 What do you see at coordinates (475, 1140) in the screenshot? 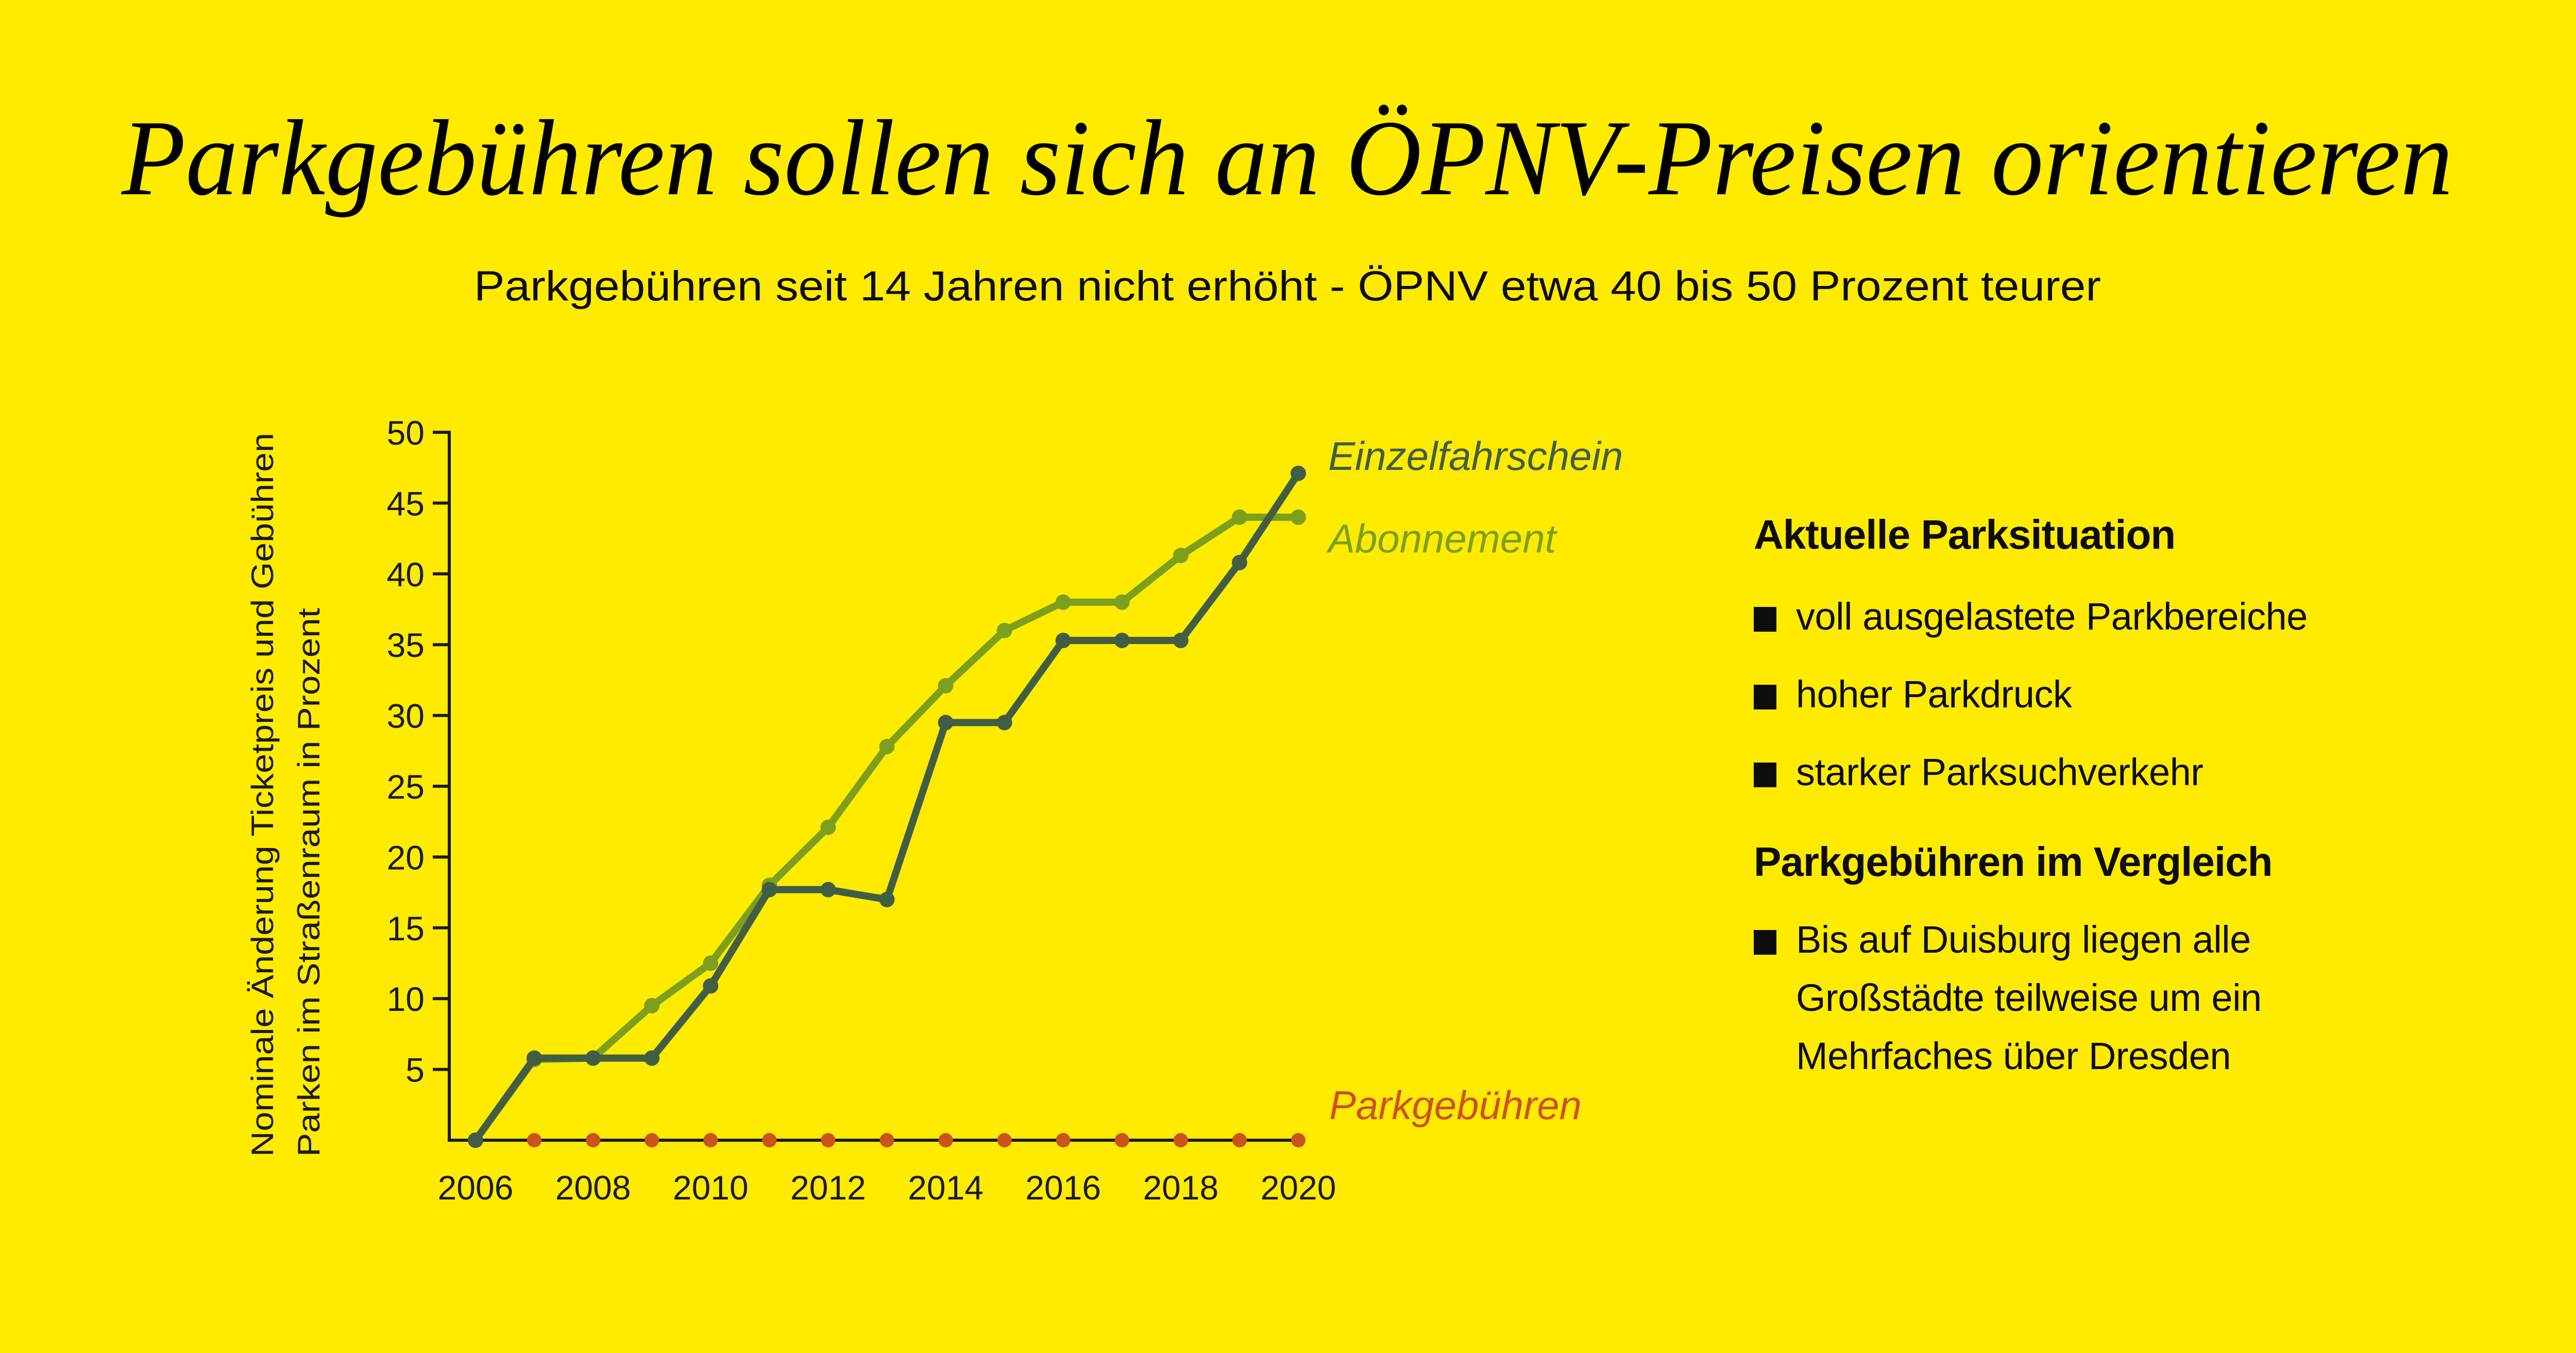
I see `data-point-einzelfahrschein-2006` at bounding box center [475, 1140].